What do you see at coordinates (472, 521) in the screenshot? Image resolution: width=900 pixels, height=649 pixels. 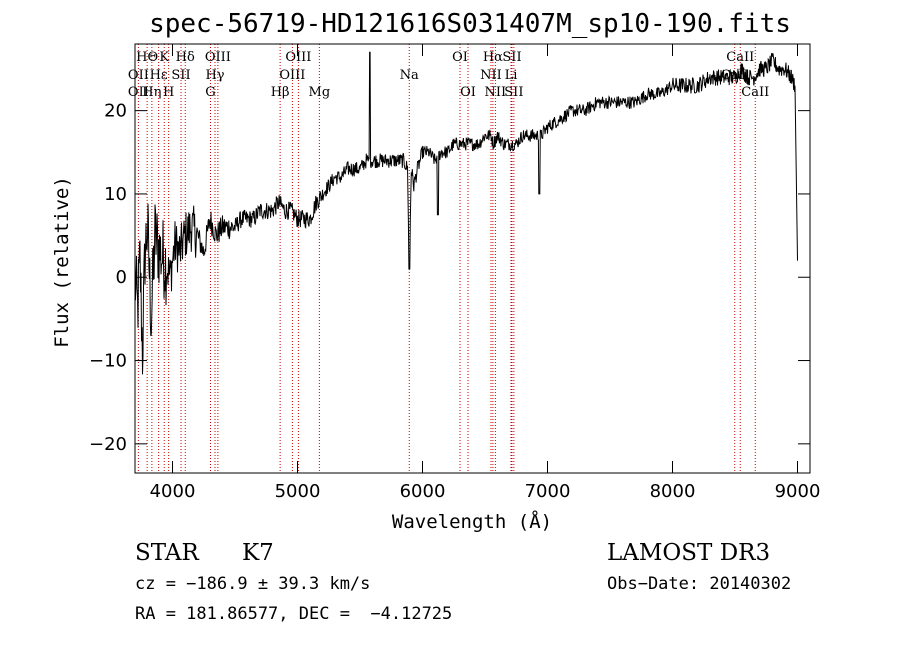 I see `x-axis-label: Wavelength (Å)` at bounding box center [472, 521].